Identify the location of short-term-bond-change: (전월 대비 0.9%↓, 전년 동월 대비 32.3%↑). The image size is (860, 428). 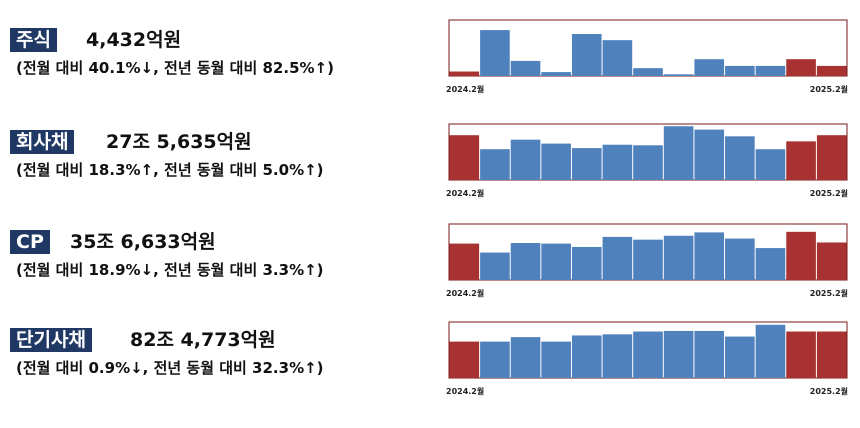
(170, 368).